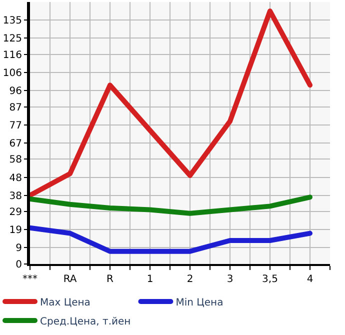 Image resolution: width=345 pixels, height=335 pixels. What do you see at coordinates (12, 73) in the screenshot?
I see `y-tick-label: 106` at bounding box center [12, 73].